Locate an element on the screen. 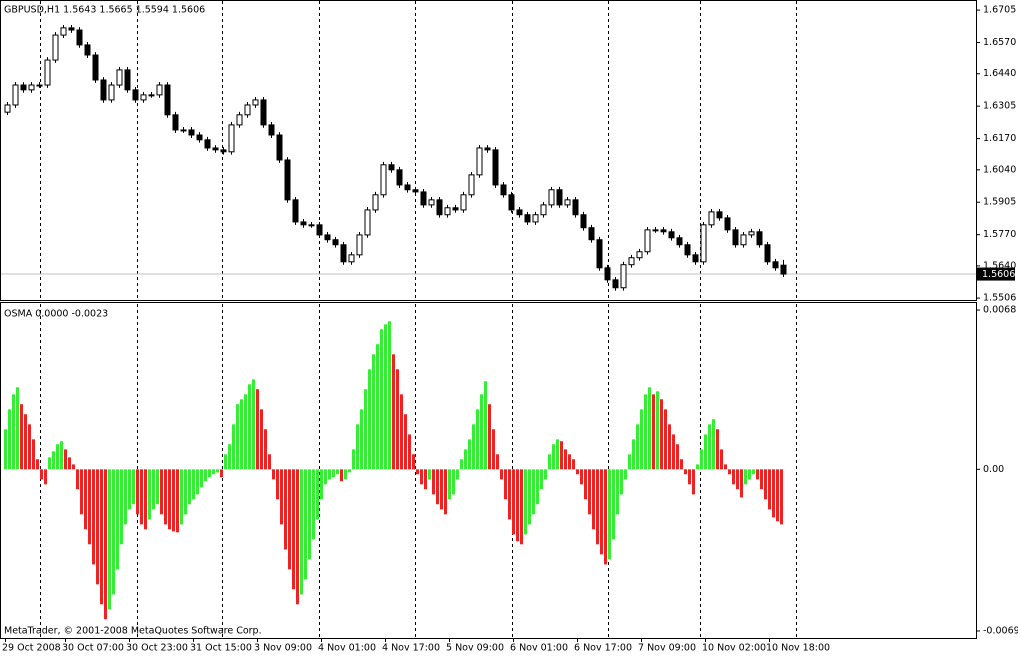 Image resolution: width=1018 pixels, height=656 pixels. x-tick-label: 6 Nov 17:00 is located at coordinates (603, 648).